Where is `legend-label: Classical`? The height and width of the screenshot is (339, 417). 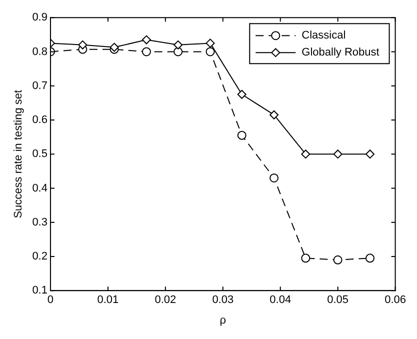 legend-label: Classical is located at coordinates (324, 36).